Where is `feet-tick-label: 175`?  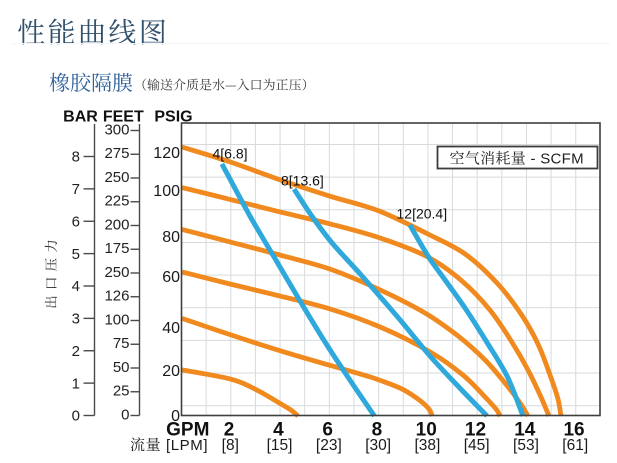 feet-tick-label: 175 is located at coordinates (116, 248).